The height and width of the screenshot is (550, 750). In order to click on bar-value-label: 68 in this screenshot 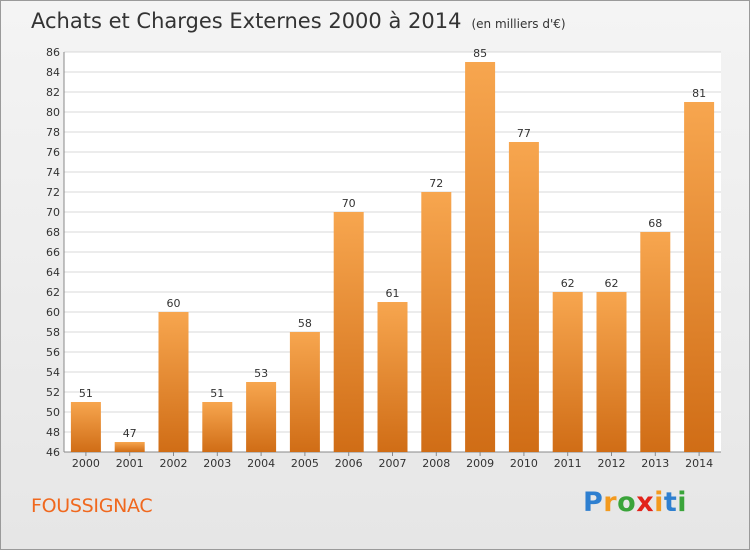, I will do `click(655, 223)`.